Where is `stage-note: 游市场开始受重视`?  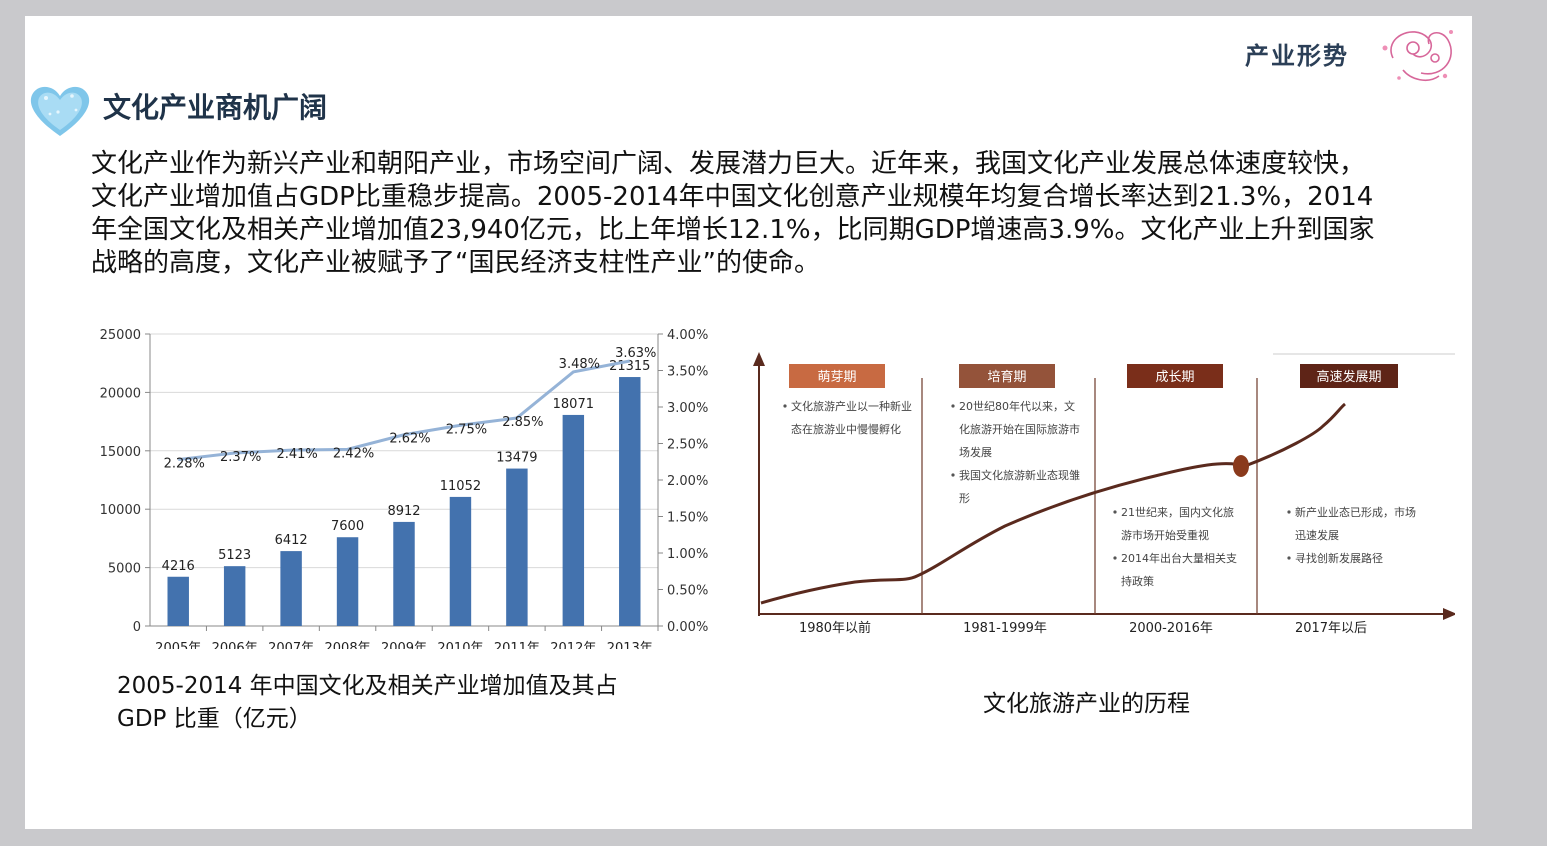 stage-note: 游市场开始受重视 is located at coordinates (1165, 535).